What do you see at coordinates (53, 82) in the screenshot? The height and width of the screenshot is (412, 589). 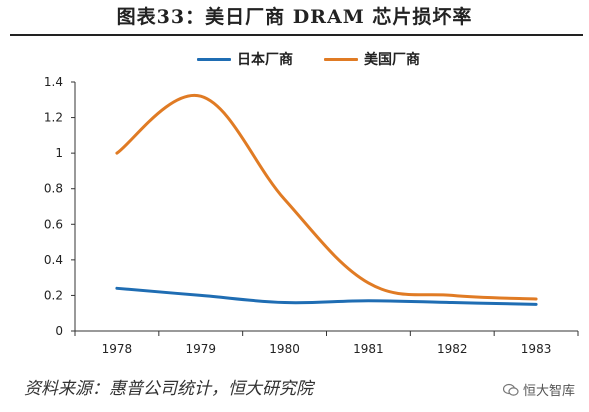 I see `y-tick-label: 1.4` at bounding box center [53, 82].